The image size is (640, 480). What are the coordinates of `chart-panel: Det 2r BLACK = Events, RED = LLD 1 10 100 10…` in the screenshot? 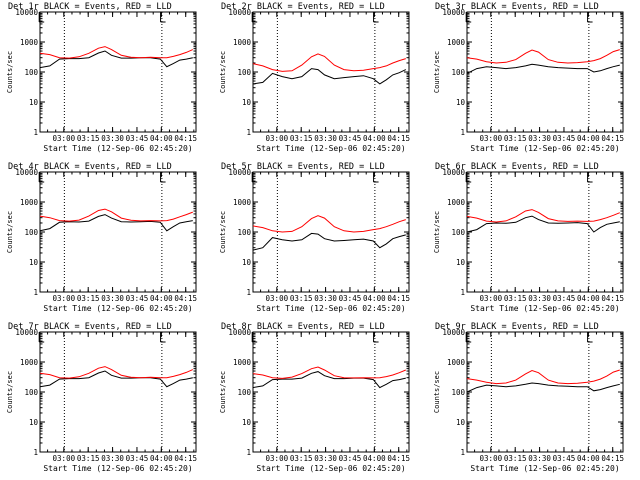 It's located at (314, 77).